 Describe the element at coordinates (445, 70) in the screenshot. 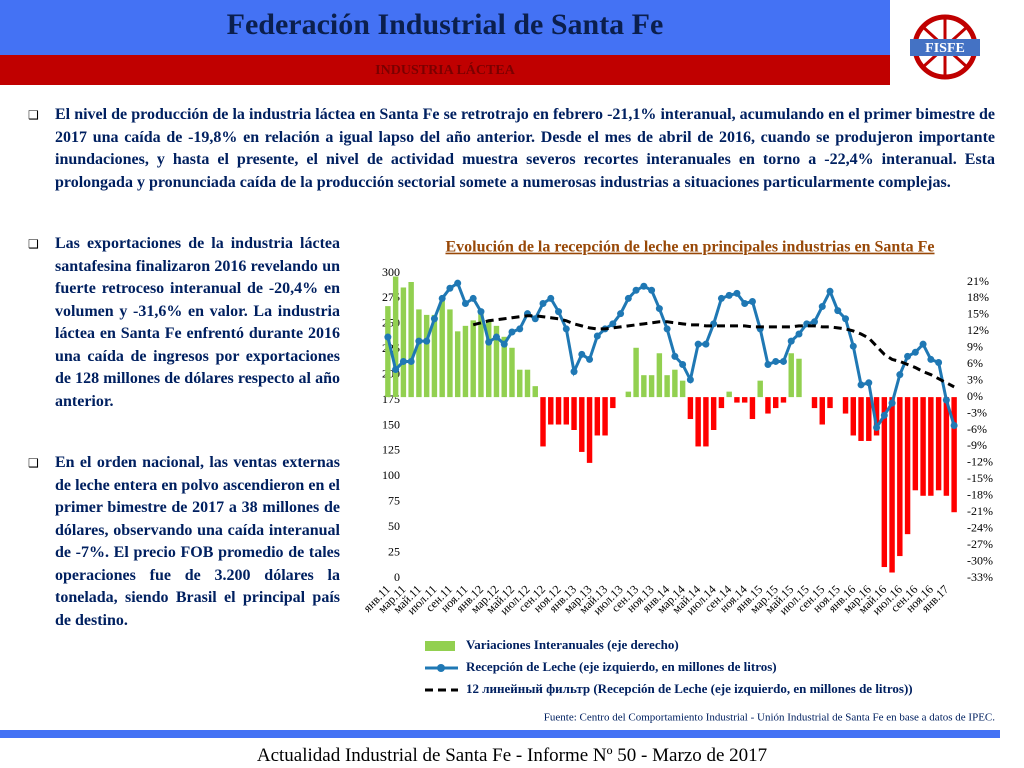

I see `subtitle: INDUSTRIA LÁCTEA` at that location.